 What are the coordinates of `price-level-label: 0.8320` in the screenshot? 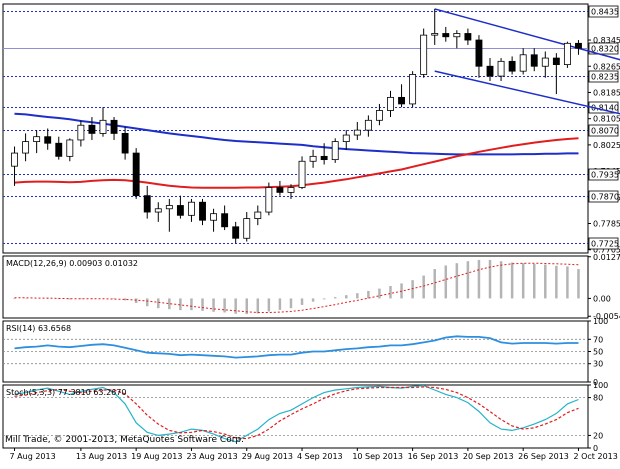 It's located at (605, 49).